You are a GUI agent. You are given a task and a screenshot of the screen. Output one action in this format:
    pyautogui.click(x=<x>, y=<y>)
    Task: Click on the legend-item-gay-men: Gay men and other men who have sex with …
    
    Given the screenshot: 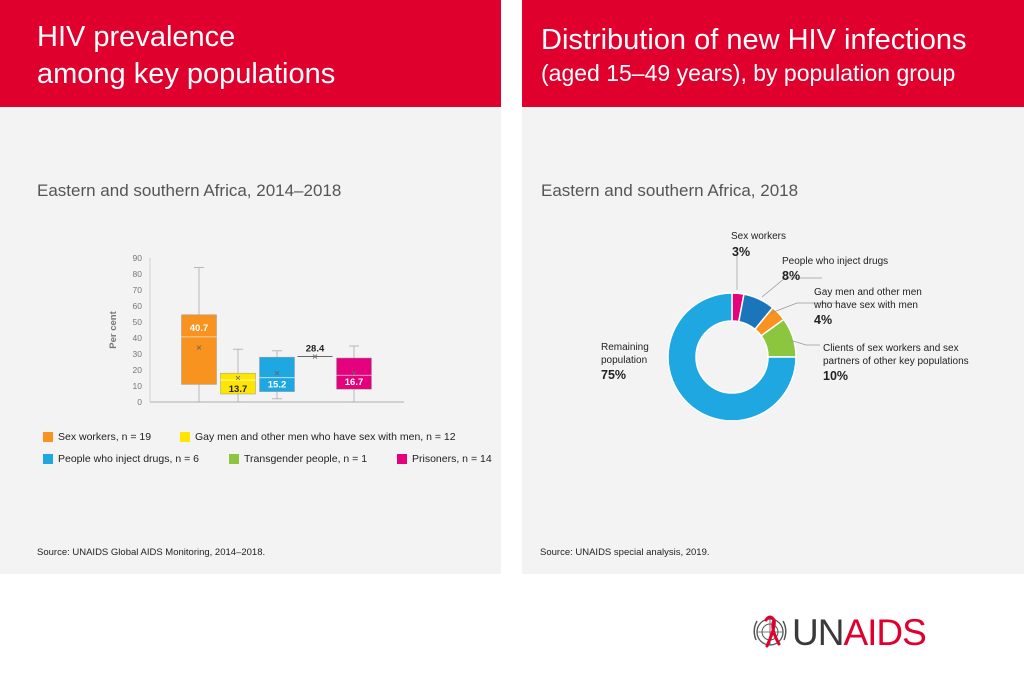 What is the action you would take?
    pyautogui.click(x=318, y=437)
    